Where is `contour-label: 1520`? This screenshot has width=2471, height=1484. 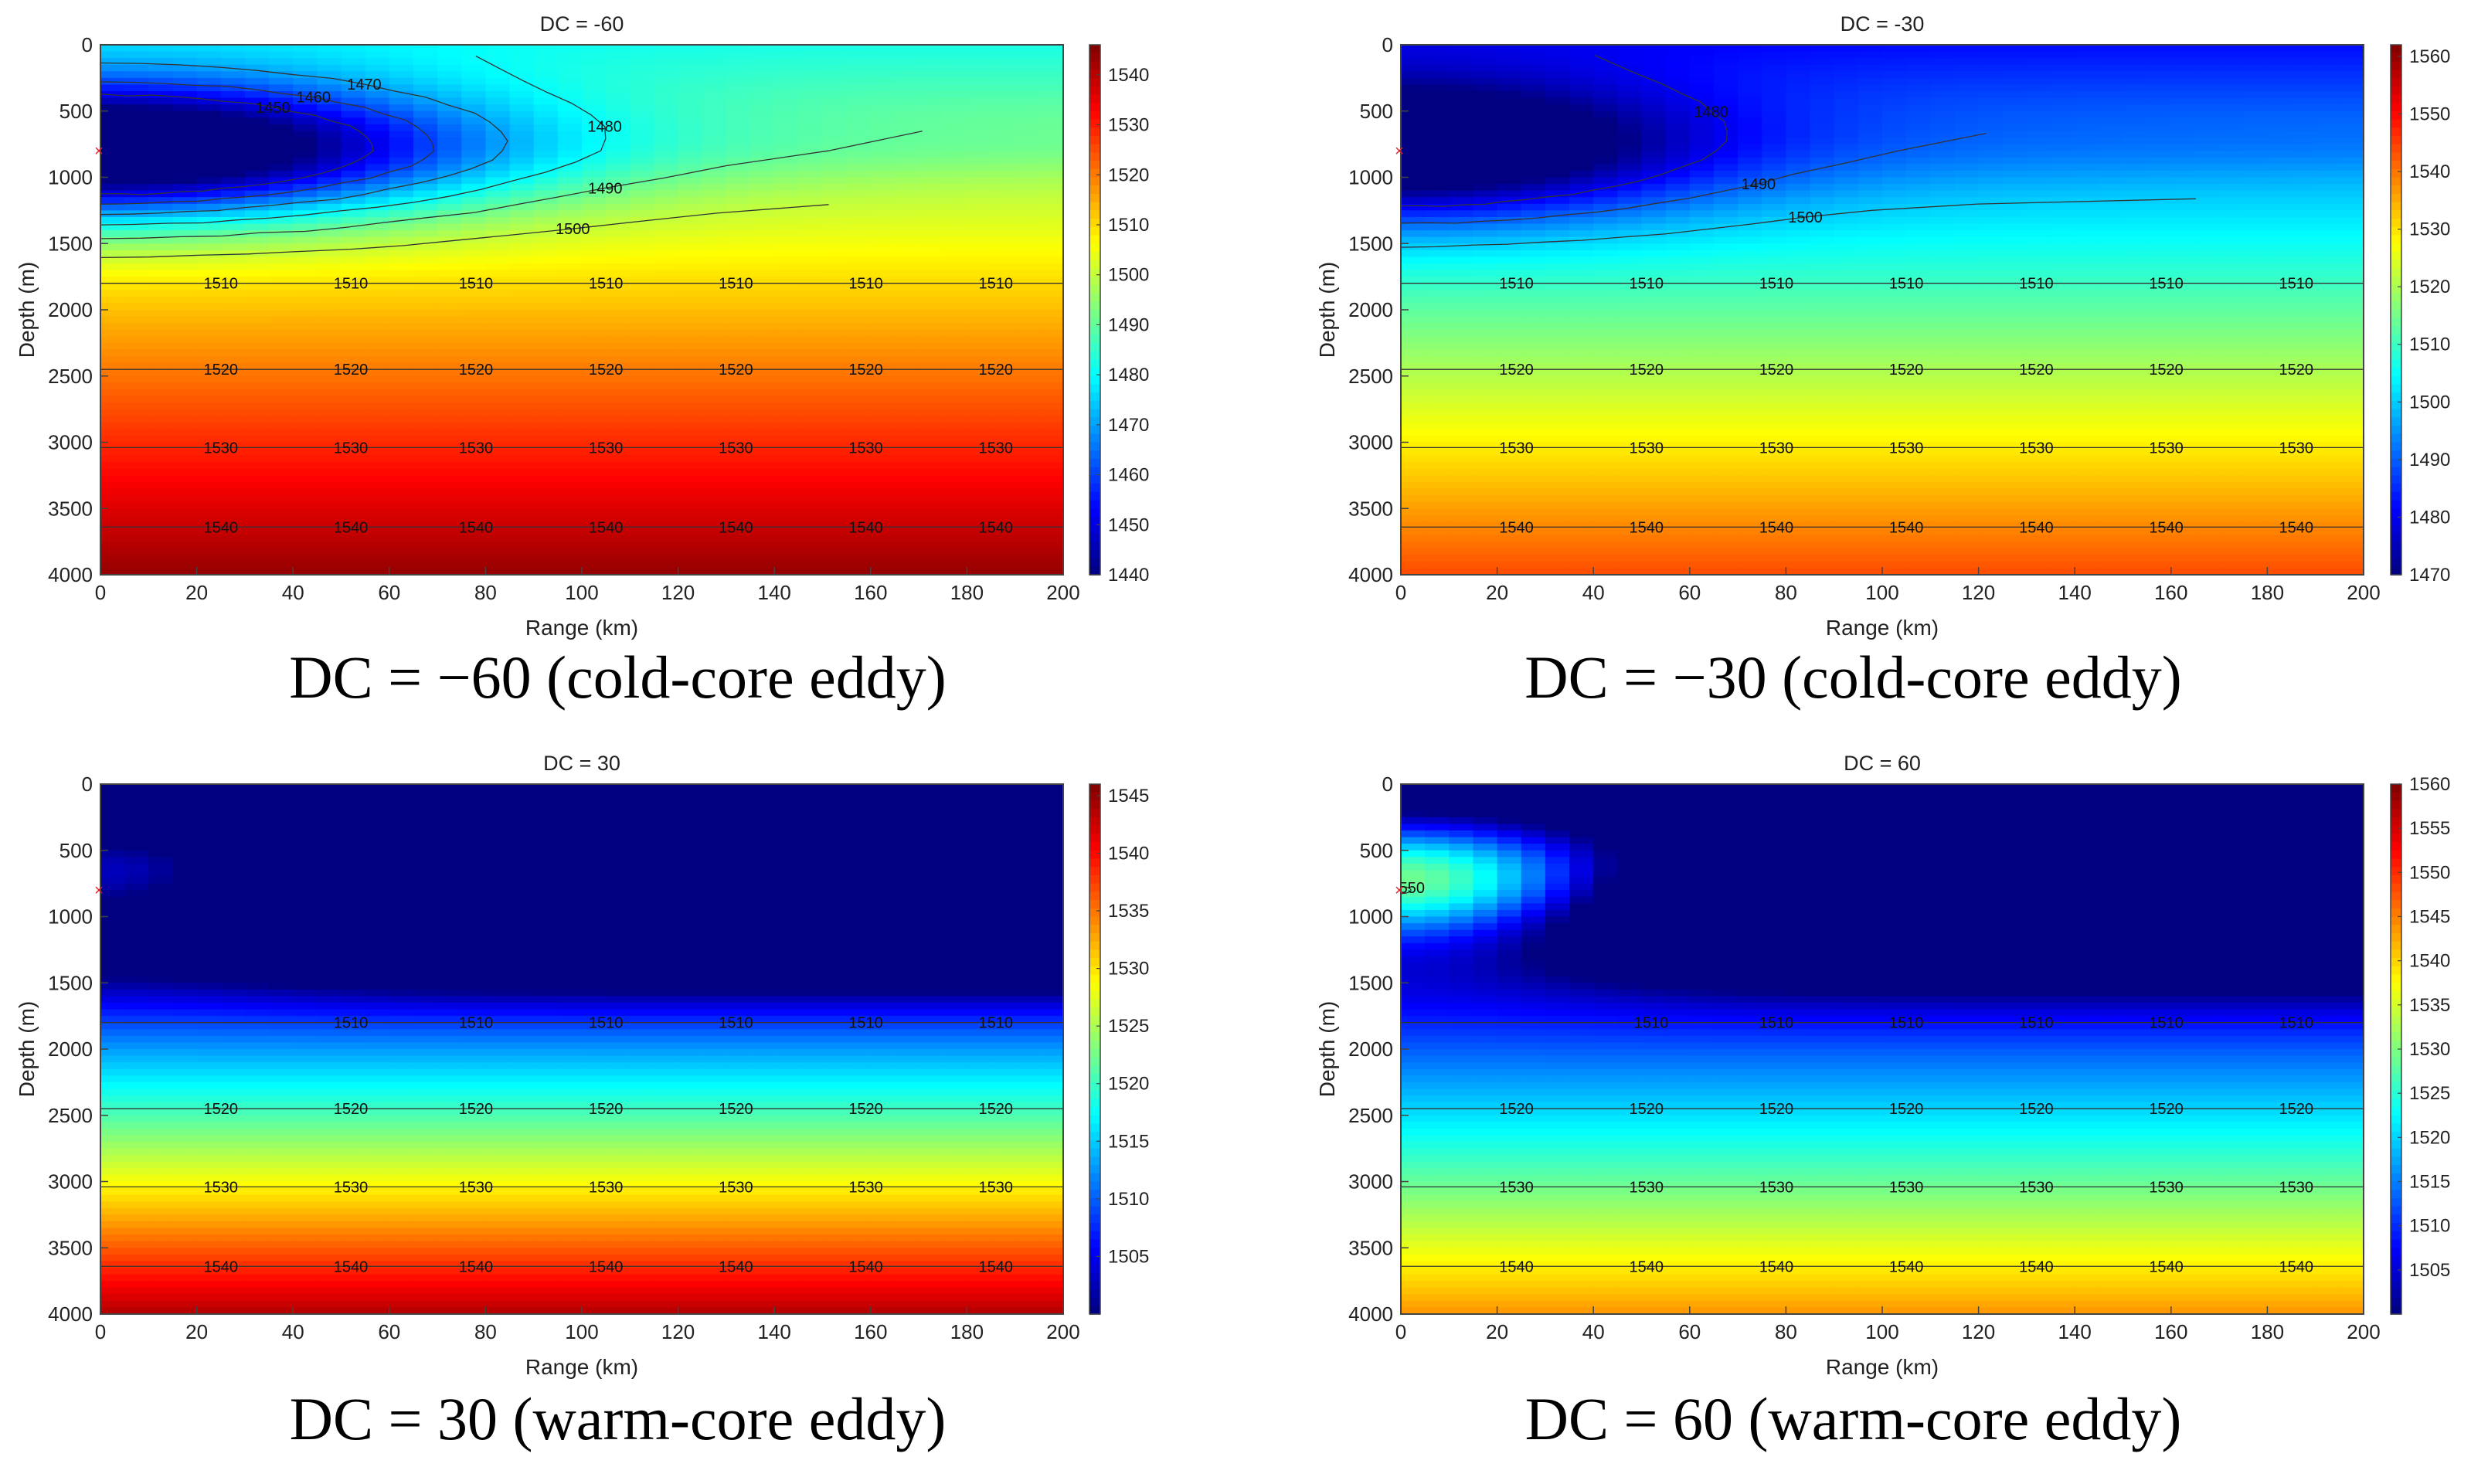 contour-label: 1520 is located at coordinates (476, 370).